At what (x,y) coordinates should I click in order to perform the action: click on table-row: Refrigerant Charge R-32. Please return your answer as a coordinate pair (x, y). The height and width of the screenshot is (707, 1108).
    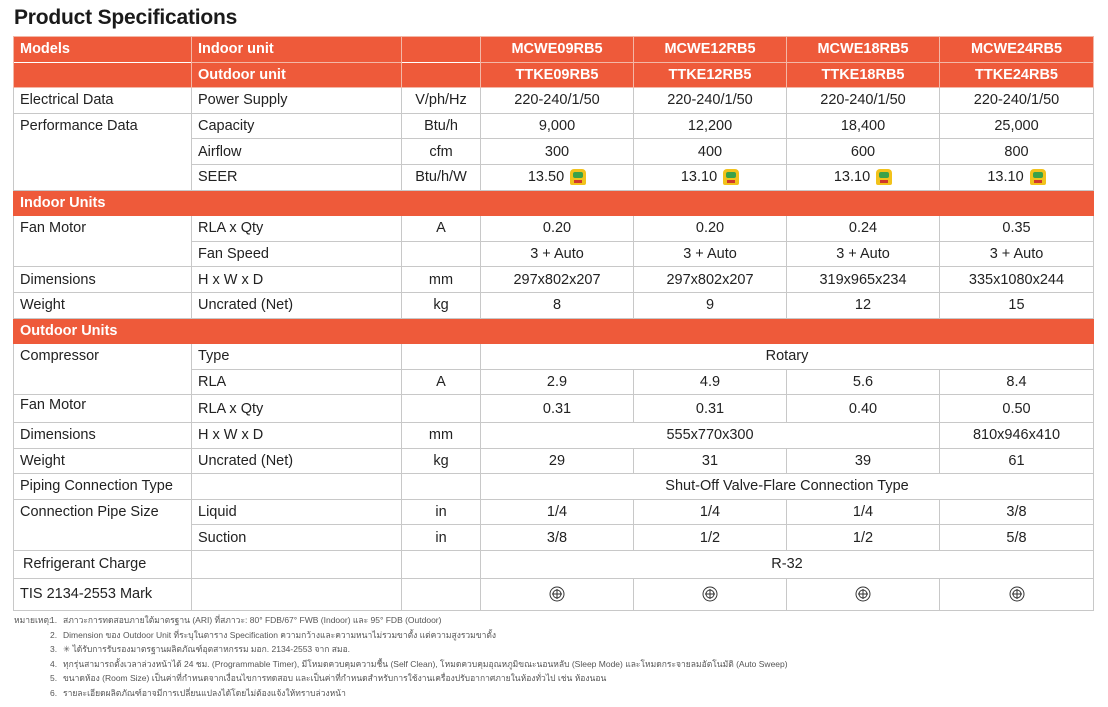
    Looking at the image, I should click on (553, 564).